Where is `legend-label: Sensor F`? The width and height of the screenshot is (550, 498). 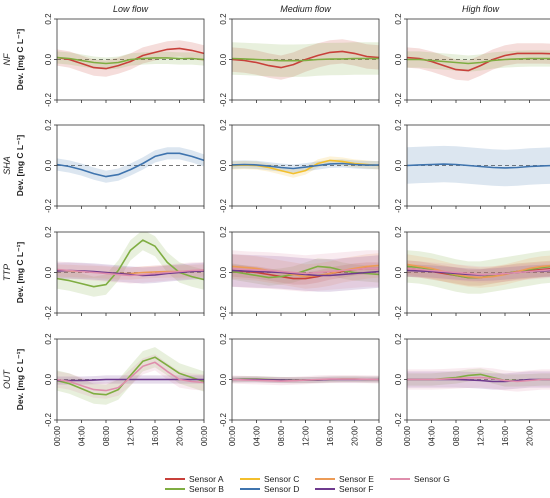 legend-label: Sensor F is located at coordinates (356, 489).